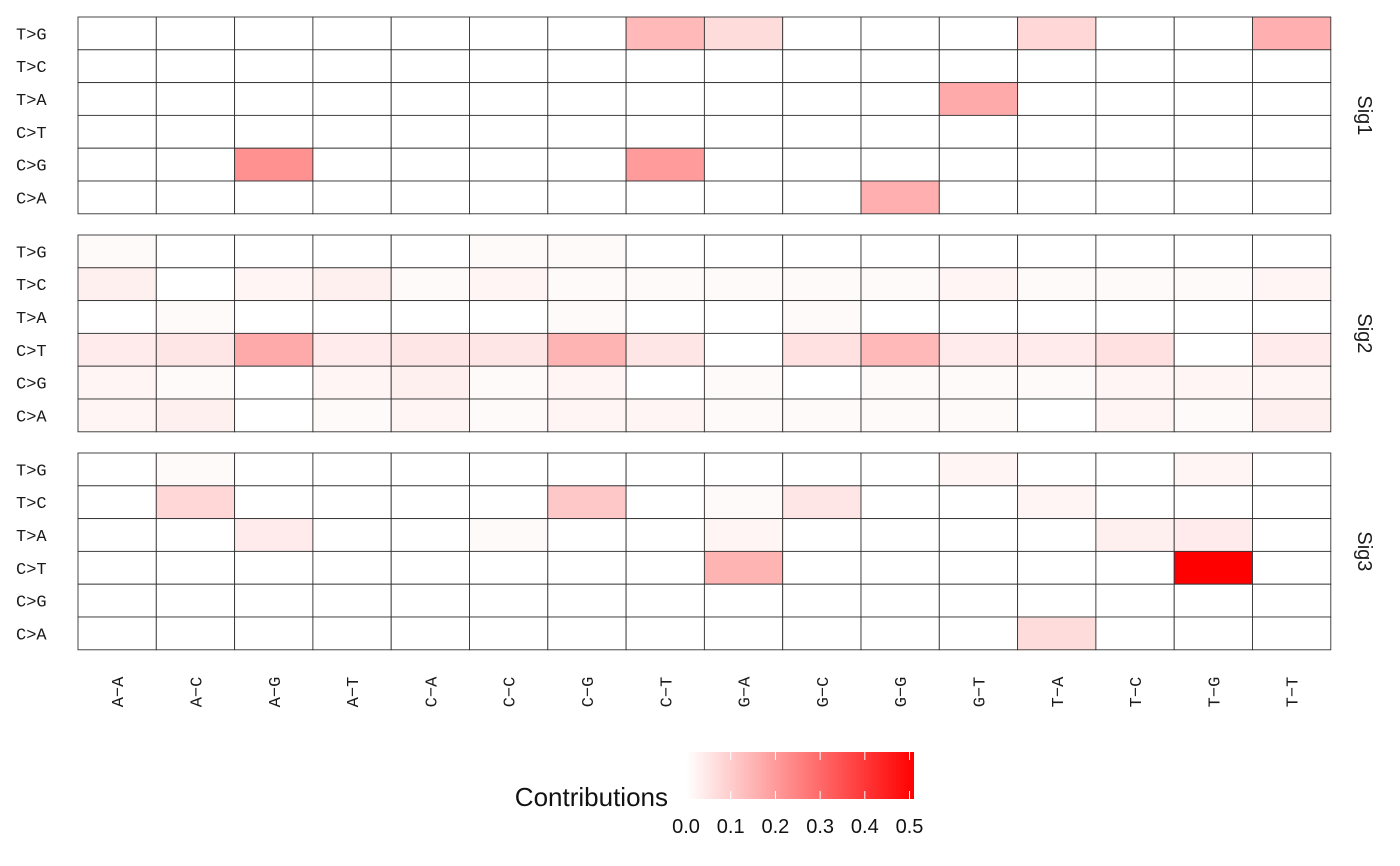  Describe the element at coordinates (1135, 502) in the screenshot. I see `heatmap-cell: Sig3 T>C T-C: 0` at that location.